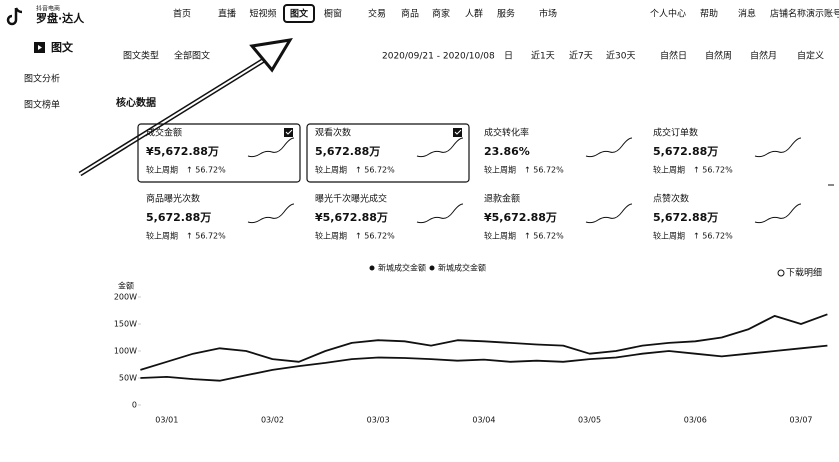 This screenshot has height=462, width=839. I want to click on annotation-arrow-inner, so click(176, 114).